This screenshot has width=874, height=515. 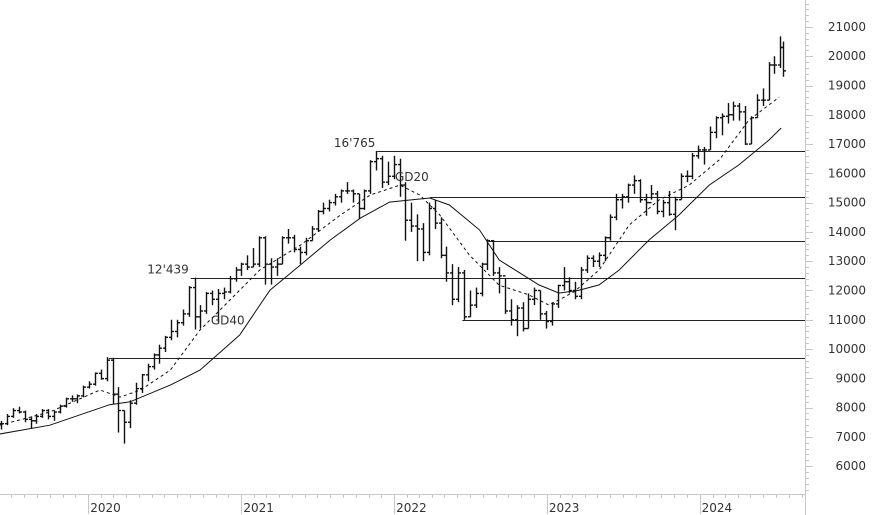 What do you see at coordinates (847, 320) in the screenshot?
I see `y-tick-label: 11000` at bounding box center [847, 320].